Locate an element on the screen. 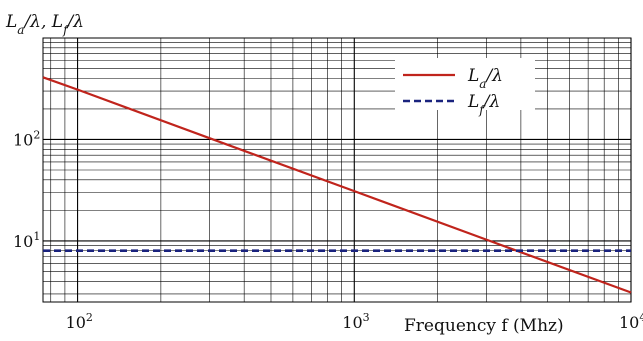  x-axis-label: Frequency f (Mhz) is located at coordinates (484, 326).